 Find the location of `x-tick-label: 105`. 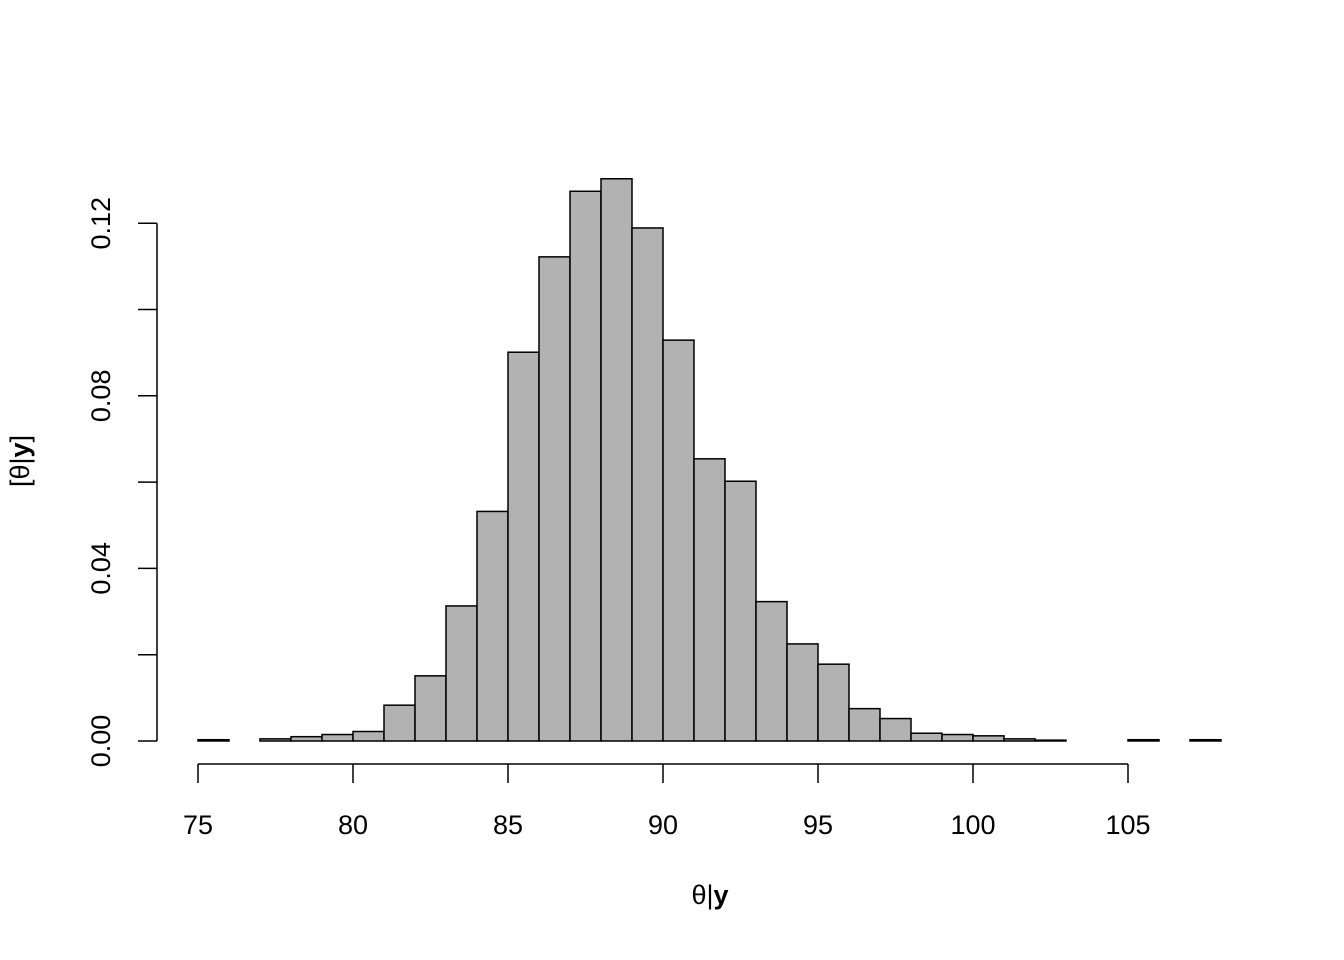

x-tick-label: 105 is located at coordinates (1127, 825).